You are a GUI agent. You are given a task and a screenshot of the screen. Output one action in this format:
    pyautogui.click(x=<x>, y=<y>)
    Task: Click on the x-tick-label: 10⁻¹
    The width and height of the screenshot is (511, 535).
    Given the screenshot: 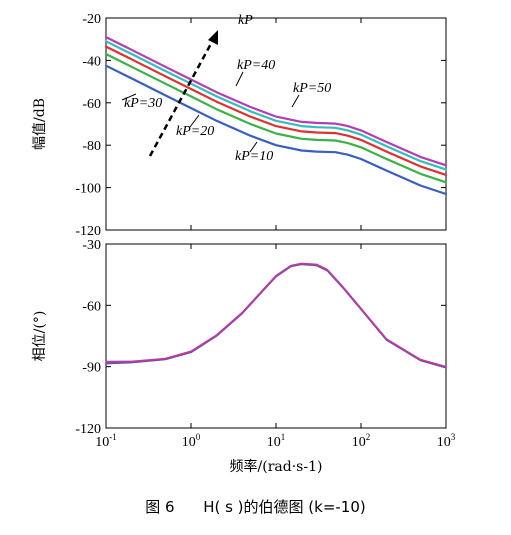 What is the action you would take?
    pyautogui.click(x=106, y=441)
    